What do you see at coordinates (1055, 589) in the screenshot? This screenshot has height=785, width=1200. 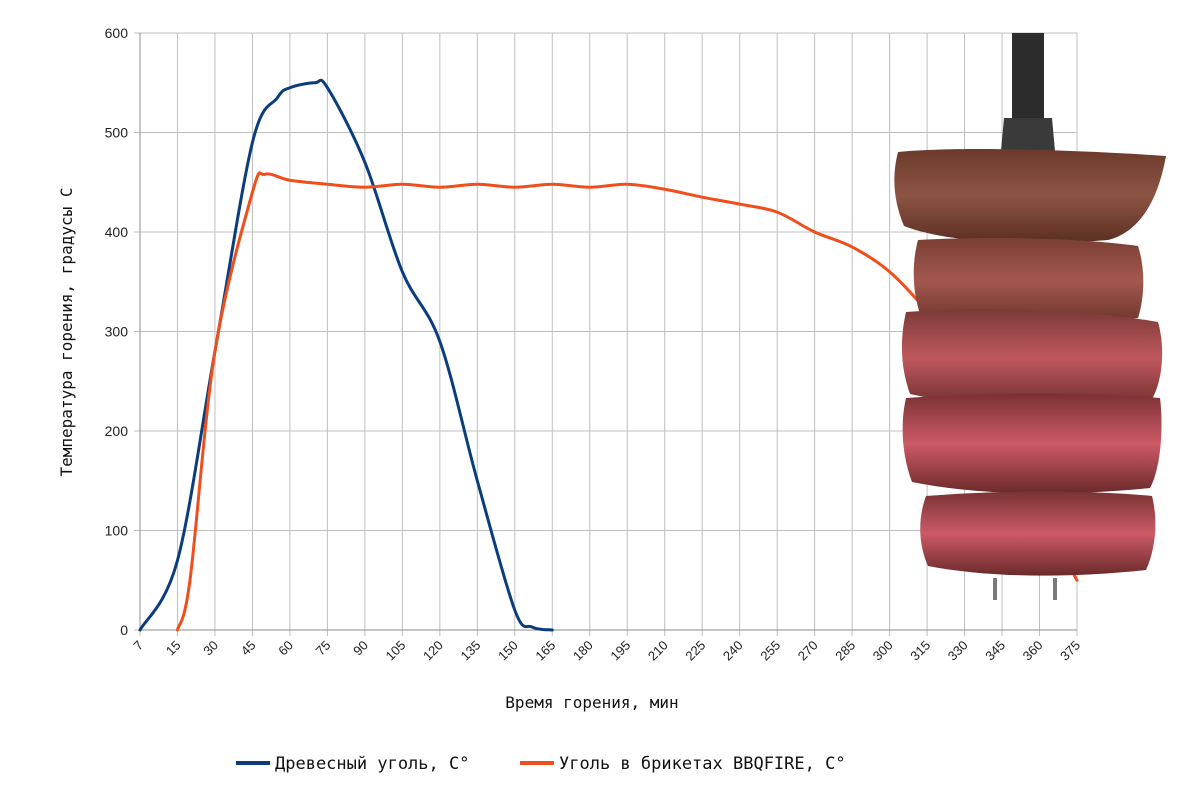 I see `fork-tine-right` at bounding box center [1055, 589].